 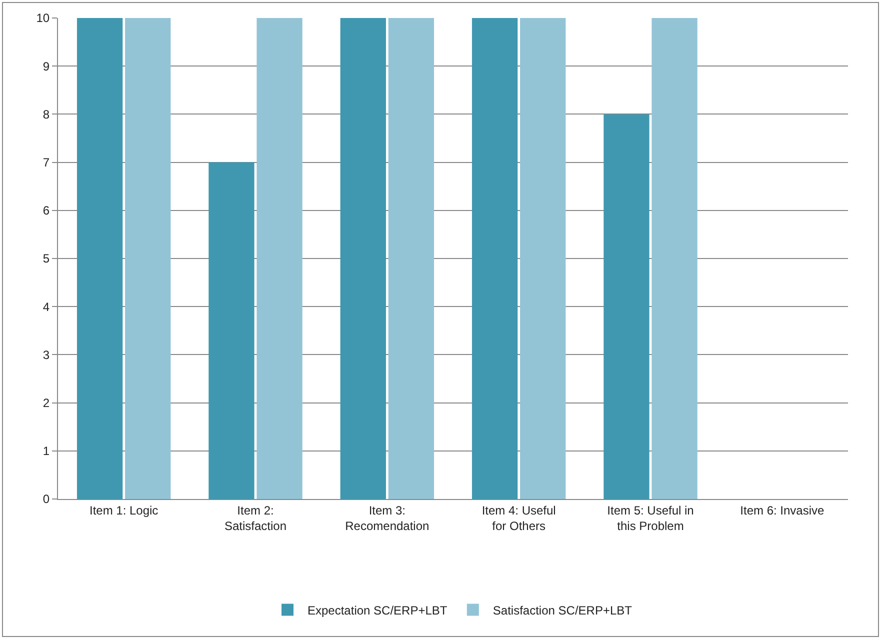 I want to click on y-tick-label: 9, so click(x=46, y=66).